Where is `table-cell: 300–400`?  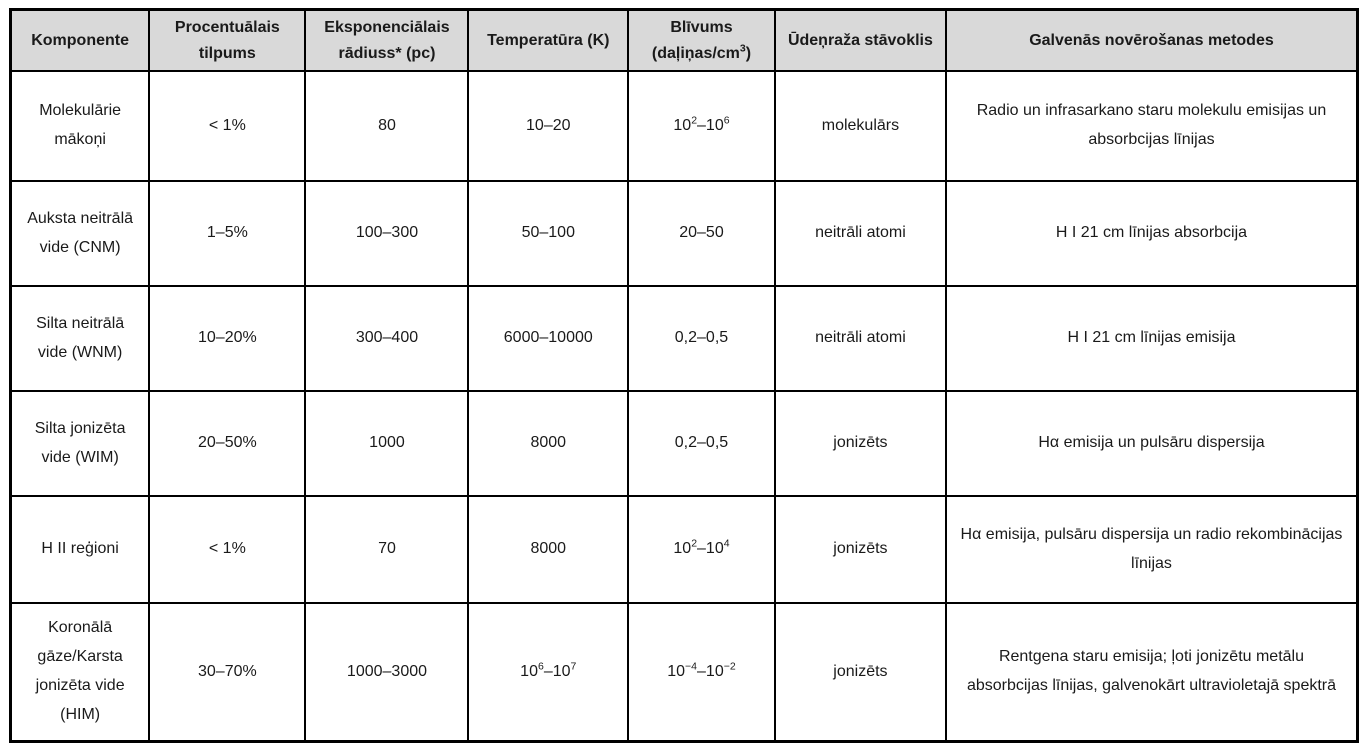
table-cell: 300–400 is located at coordinates (387, 339).